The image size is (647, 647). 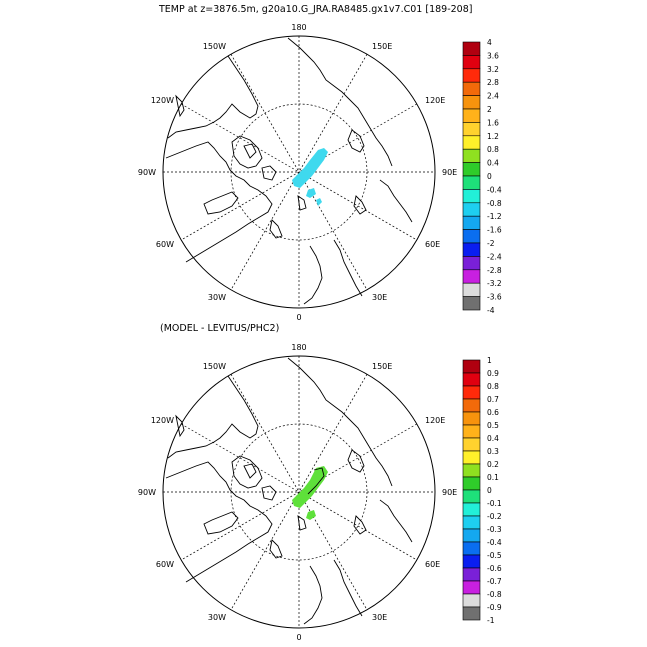 I want to click on colorbar-tick-label: -0.8, so click(x=494, y=203).